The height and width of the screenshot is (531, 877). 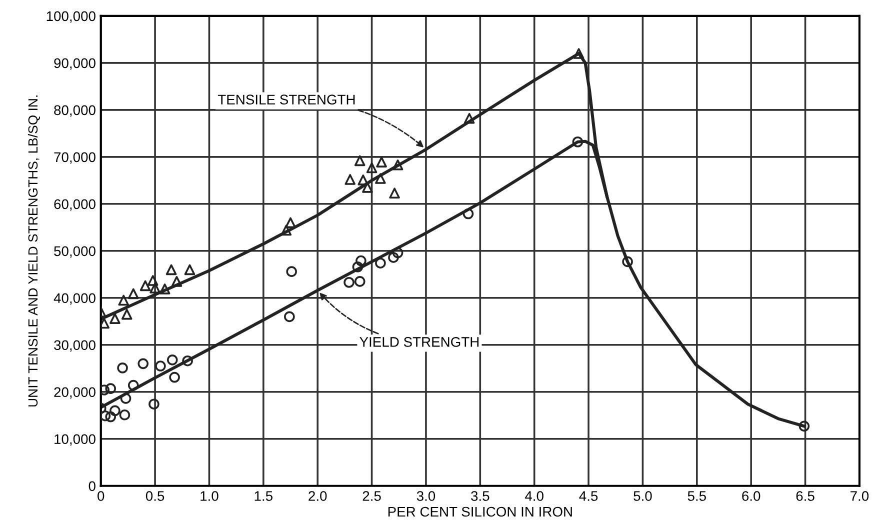 I want to click on x-tick-label: 3.5, so click(x=480, y=496).